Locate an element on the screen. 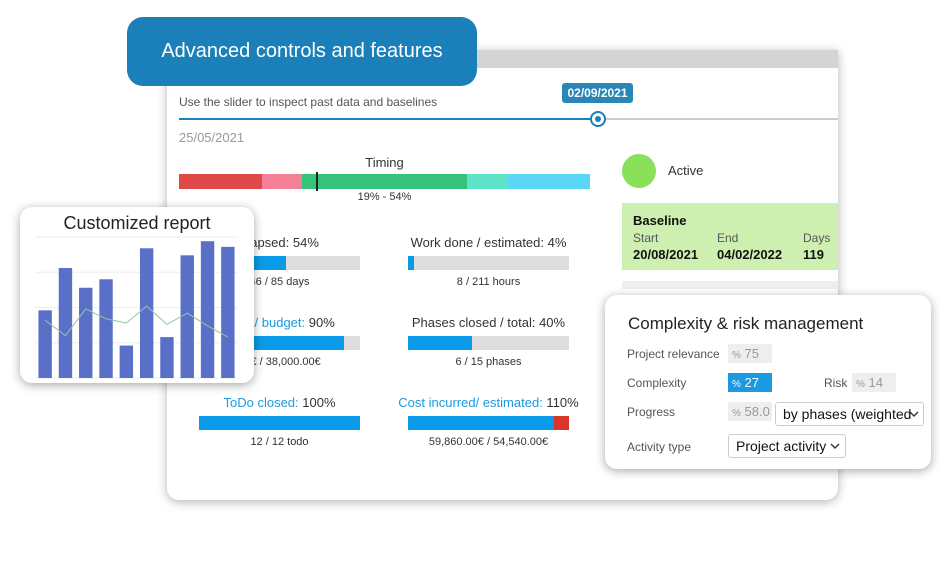 This screenshot has width=950, height=570. complexity-title: Complexity & risk management is located at coordinates (746, 323).